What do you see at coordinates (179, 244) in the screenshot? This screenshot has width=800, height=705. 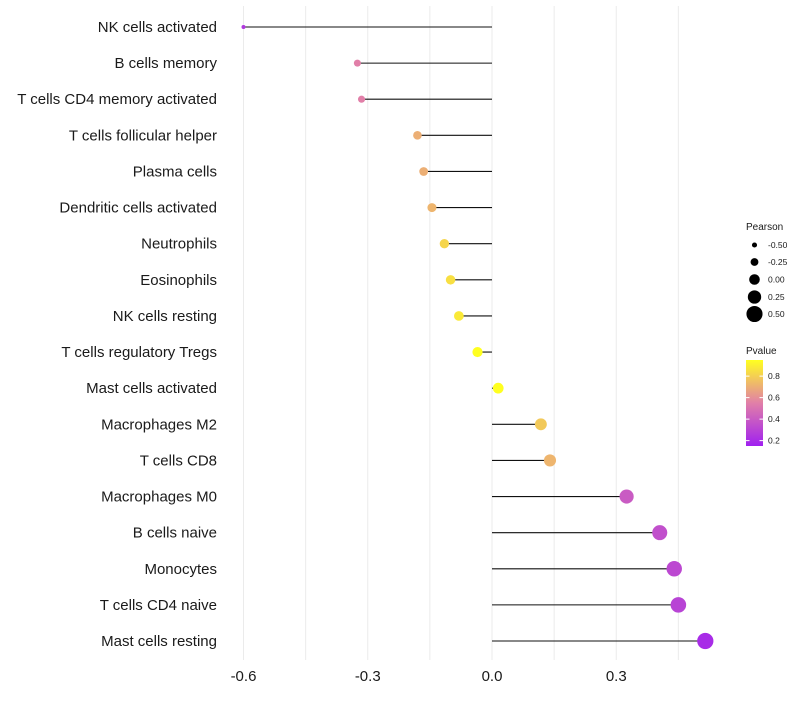 I see `category-label: Neutrophils` at bounding box center [179, 244].